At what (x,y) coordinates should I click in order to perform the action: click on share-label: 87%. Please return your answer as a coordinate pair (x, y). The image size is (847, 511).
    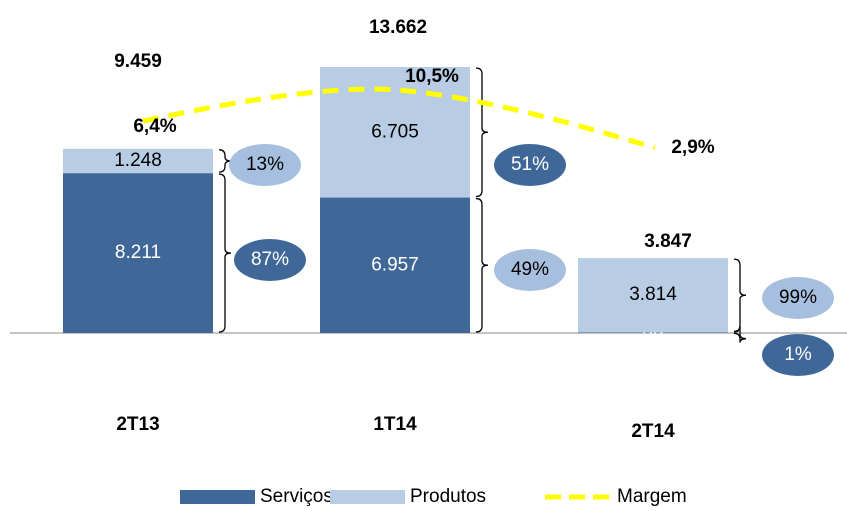
    Looking at the image, I should click on (270, 259).